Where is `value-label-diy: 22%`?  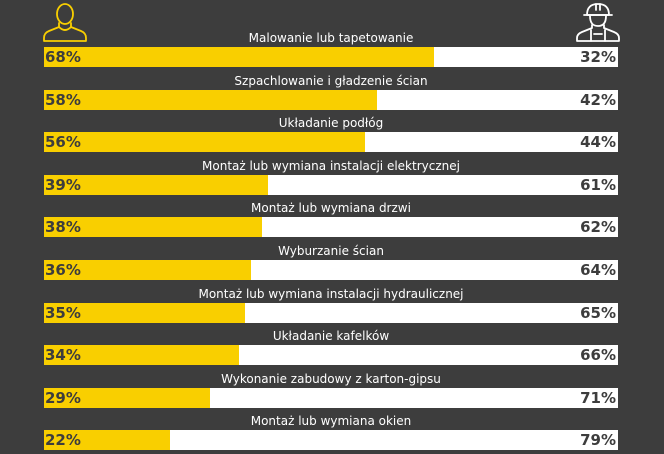
value-label-diy: 22% is located at coordinates (63, 440).